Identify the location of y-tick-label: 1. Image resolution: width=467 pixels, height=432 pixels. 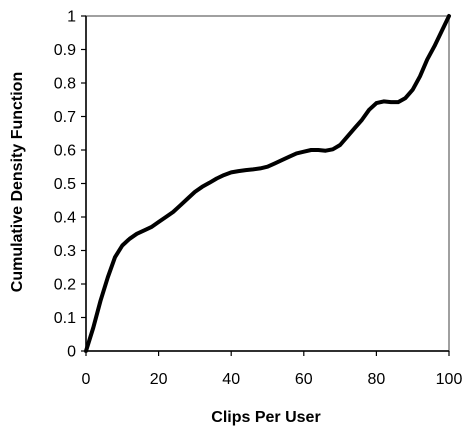
(71, 17).